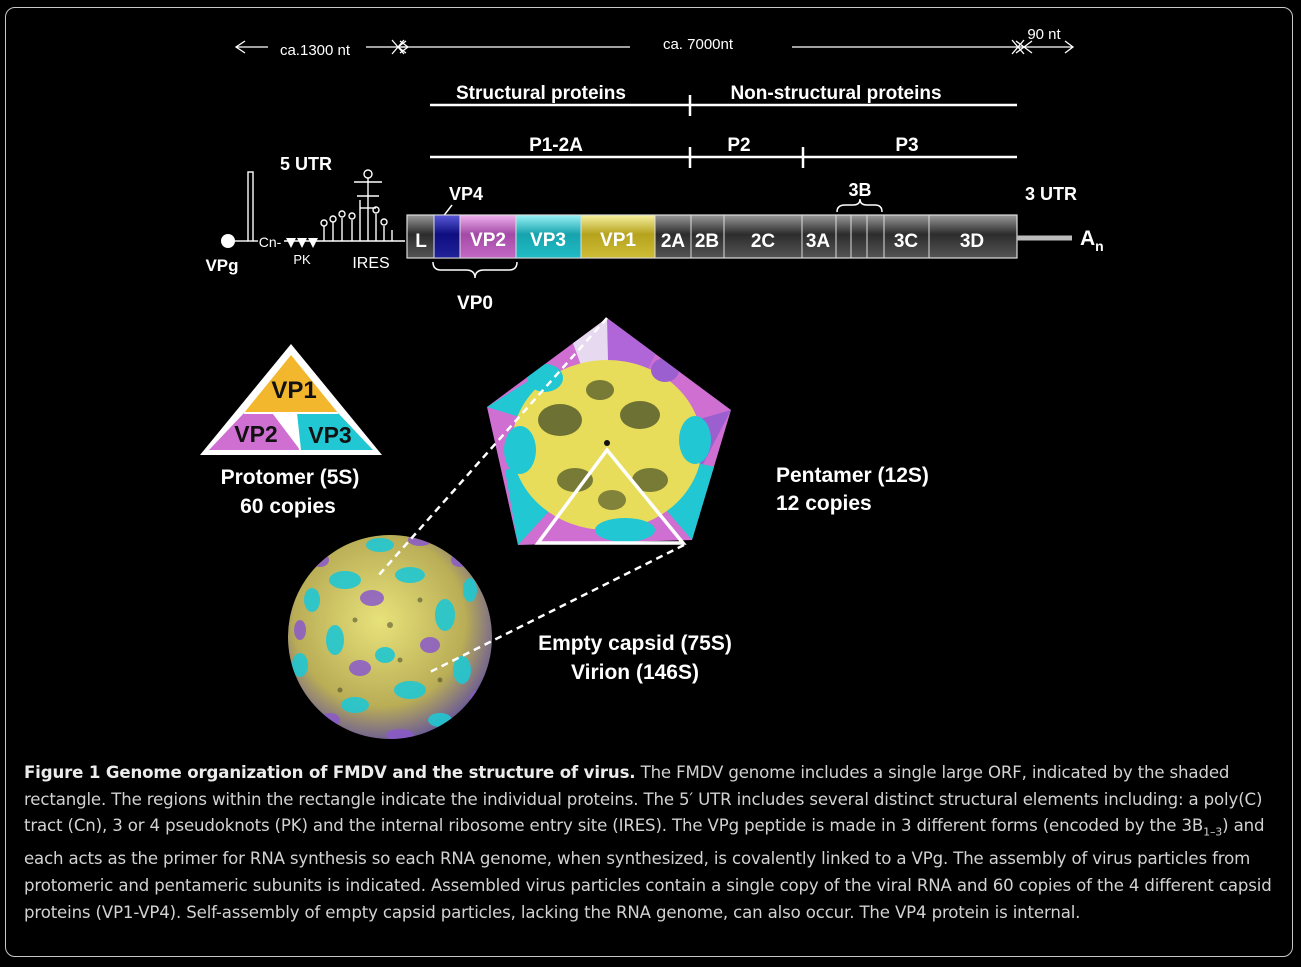 Image resolution: width=1301 pixels, height=967 pixels. I want to click on protein-group-lines, so click(723, 131).